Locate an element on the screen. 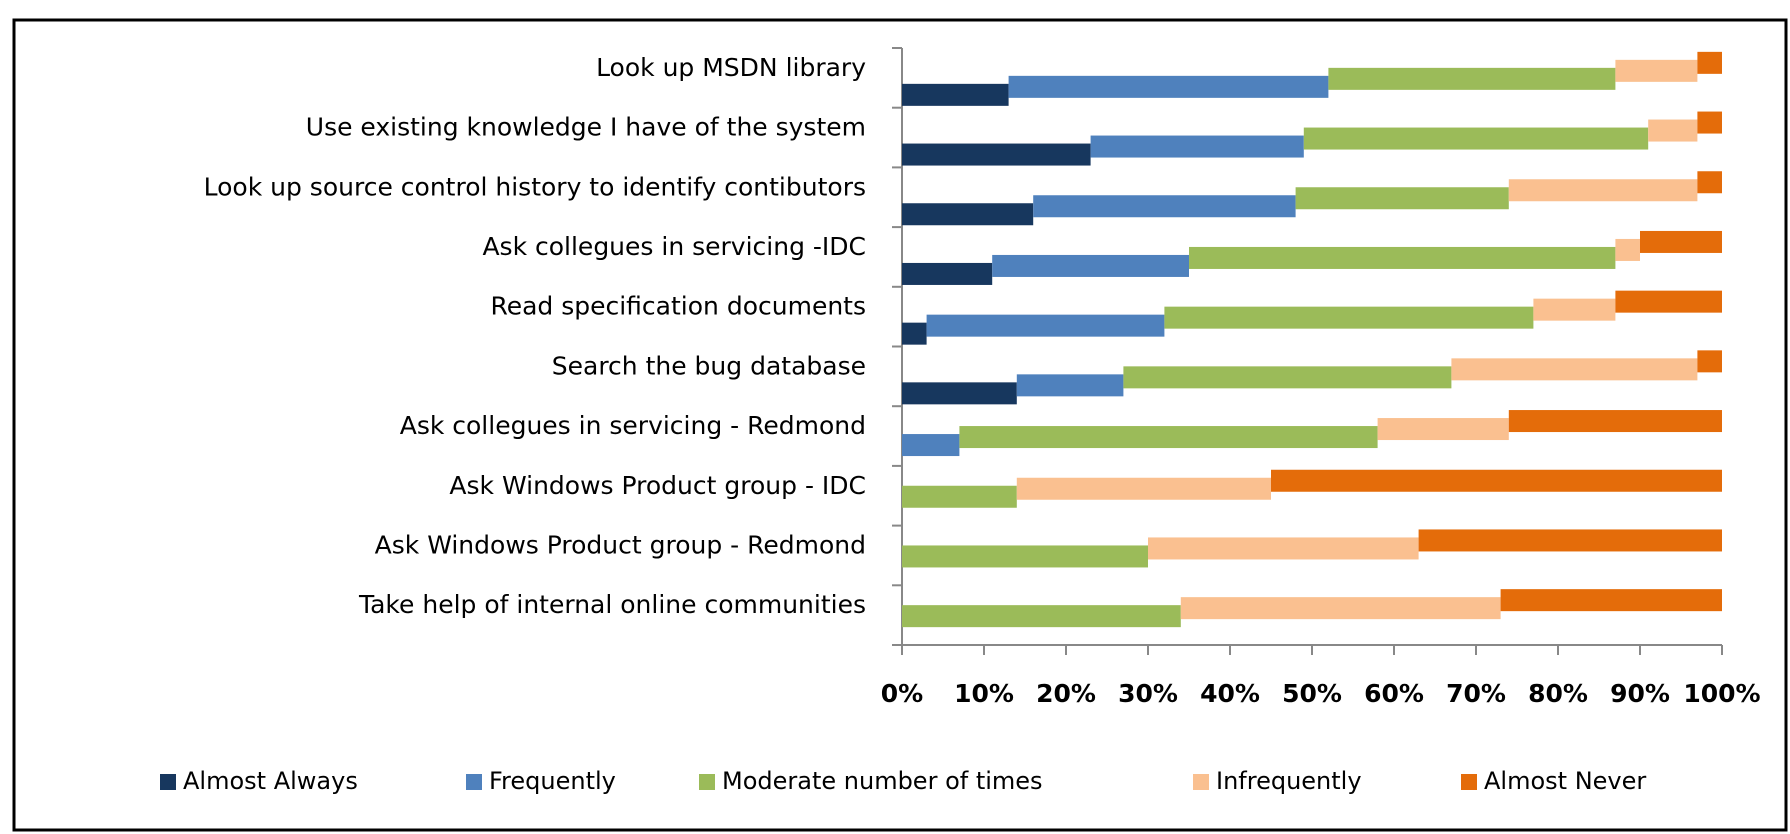 This screenshot has height=834, width=1790. x-tick-label: 80% is located at coordinates (1558, 693).